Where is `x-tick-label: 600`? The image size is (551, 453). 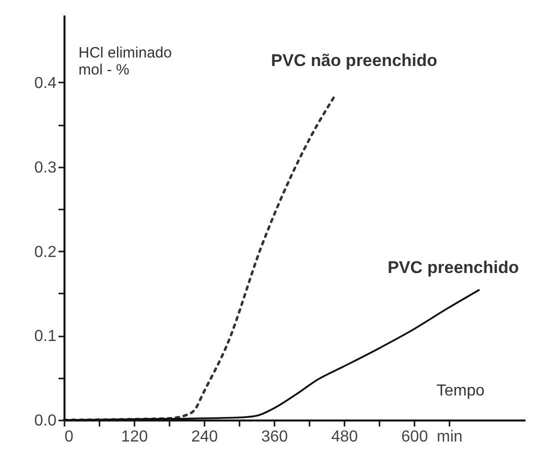
x-tick-label: 600 is located at coordinates (414, 437).